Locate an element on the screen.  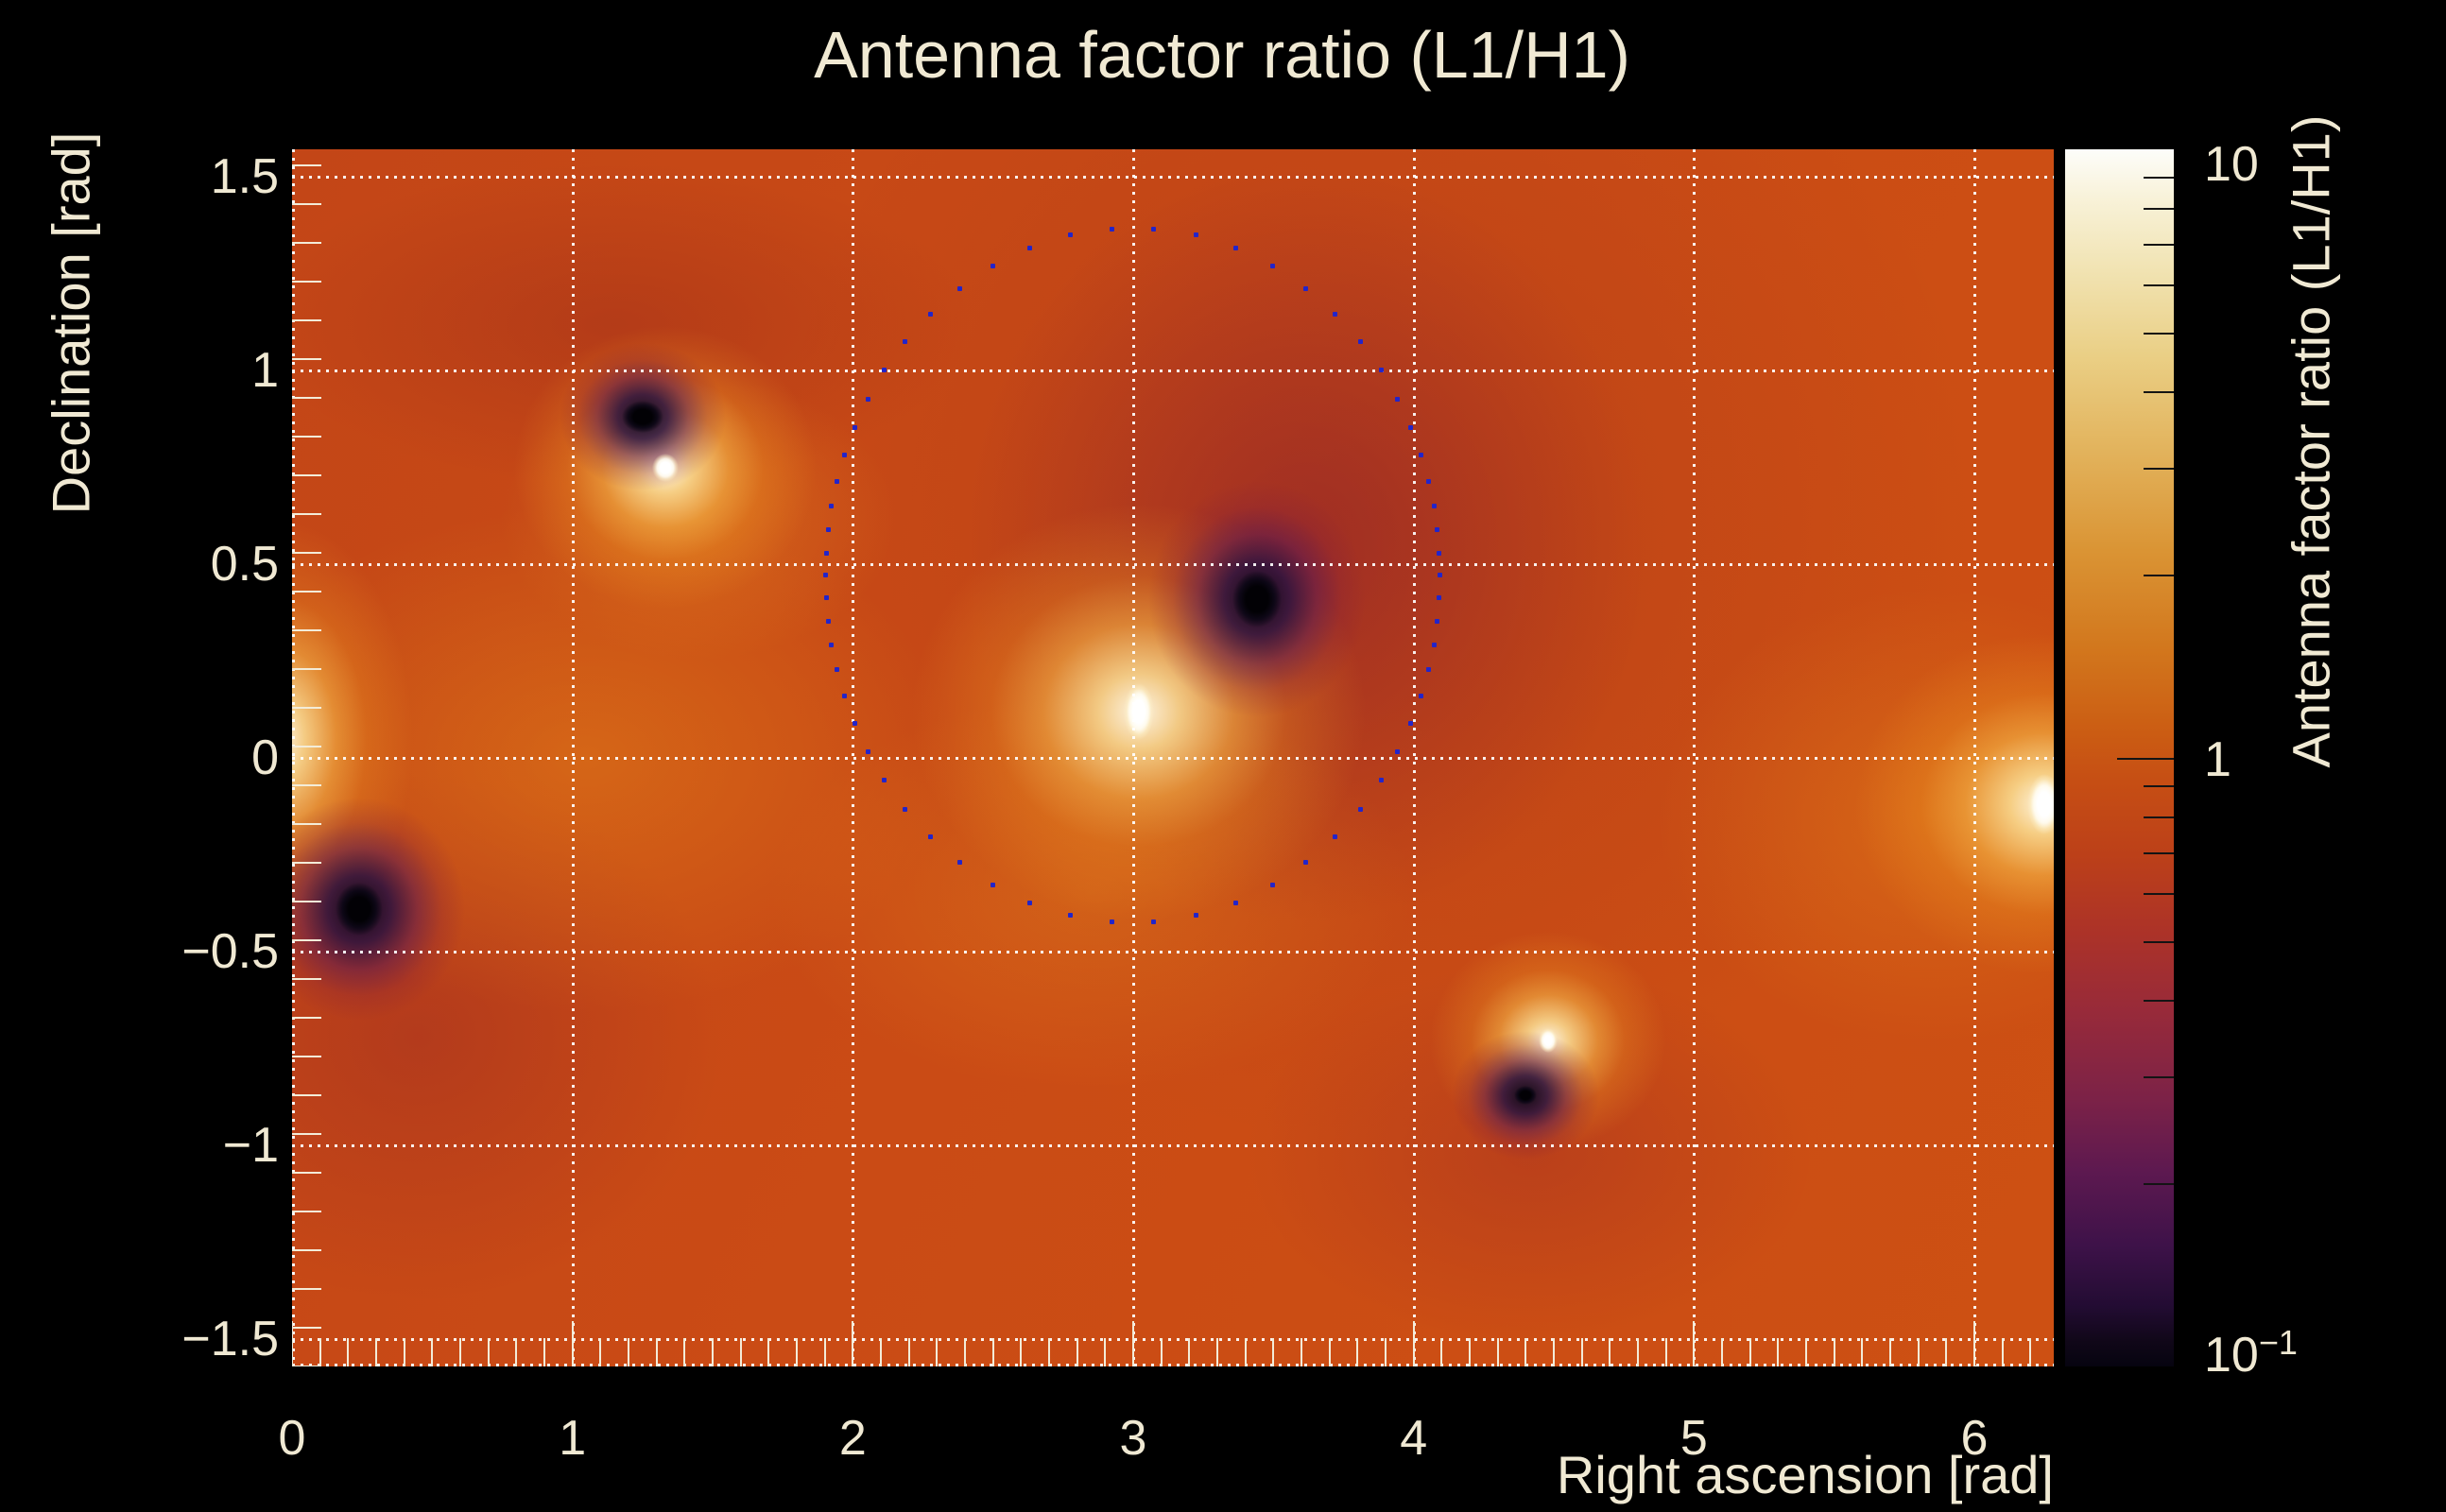
gridline-bottom-edge is located at coordinates (1173, 1365).